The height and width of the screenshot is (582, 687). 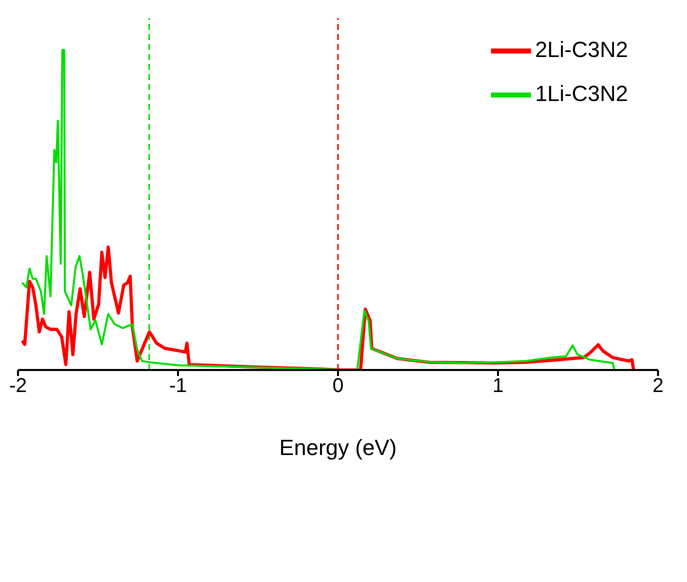 What do you see at coordinates (658, 386) in the screenshot?
I see `x-tick-label: 2` at bounding box center [658, 386].